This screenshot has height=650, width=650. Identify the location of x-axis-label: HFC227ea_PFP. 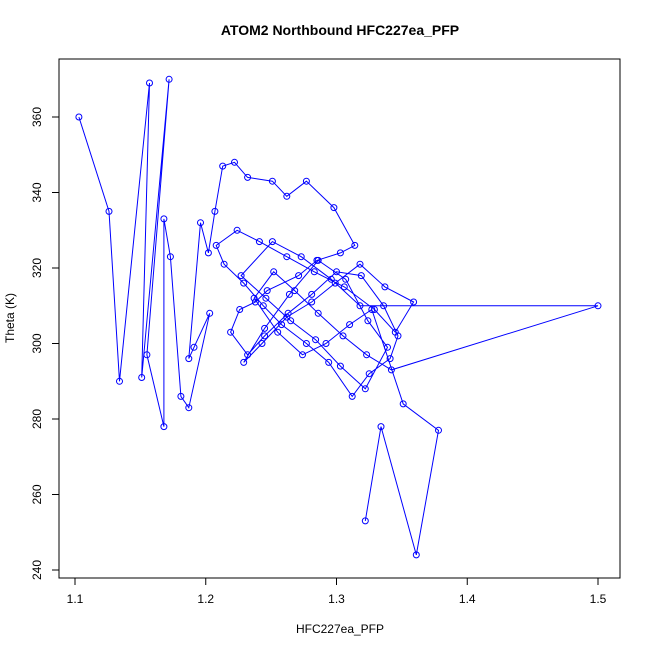
(340, 629).